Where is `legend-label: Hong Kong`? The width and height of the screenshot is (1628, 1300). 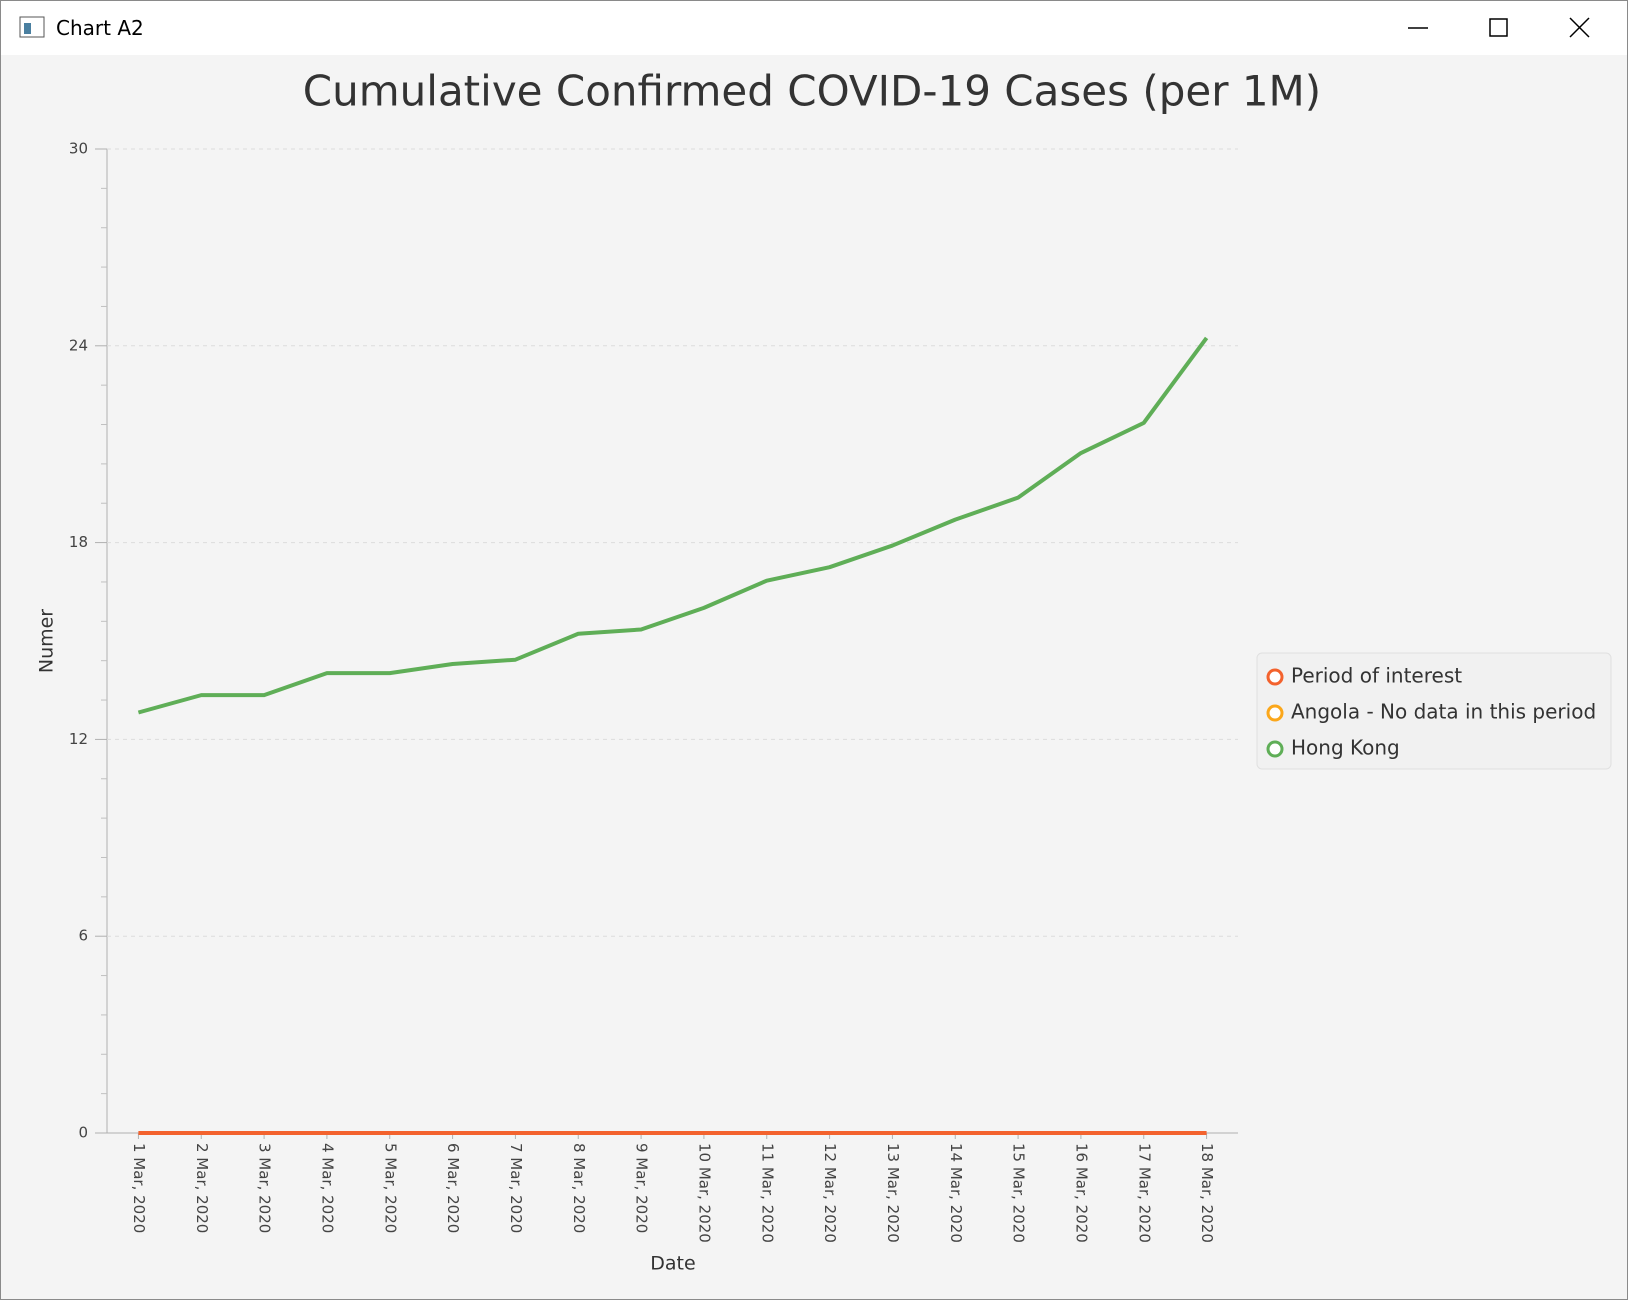 legend-label: Hong Kong is located at coordinates (1345, 748).